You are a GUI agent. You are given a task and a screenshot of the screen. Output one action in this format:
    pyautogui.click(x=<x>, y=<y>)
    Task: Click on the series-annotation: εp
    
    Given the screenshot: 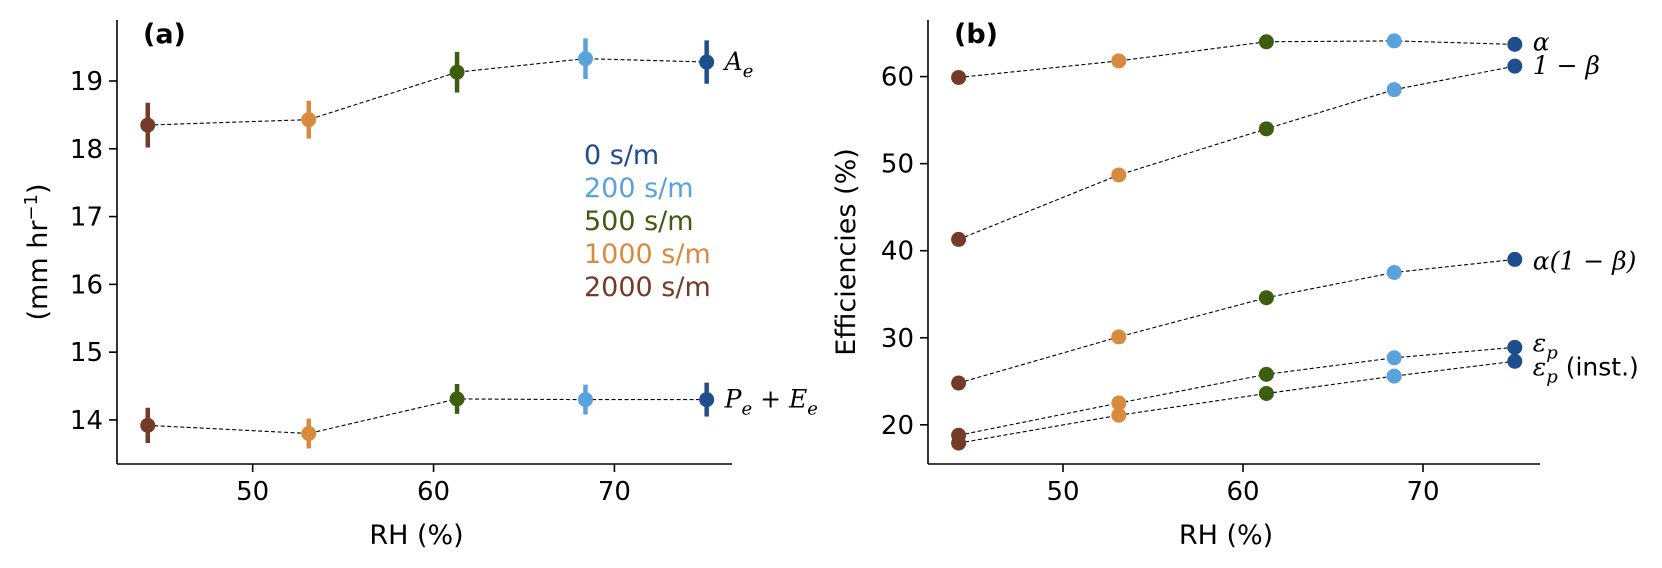 What is the action you would take?
    pyautogui.click(x=1545, y=345)
    